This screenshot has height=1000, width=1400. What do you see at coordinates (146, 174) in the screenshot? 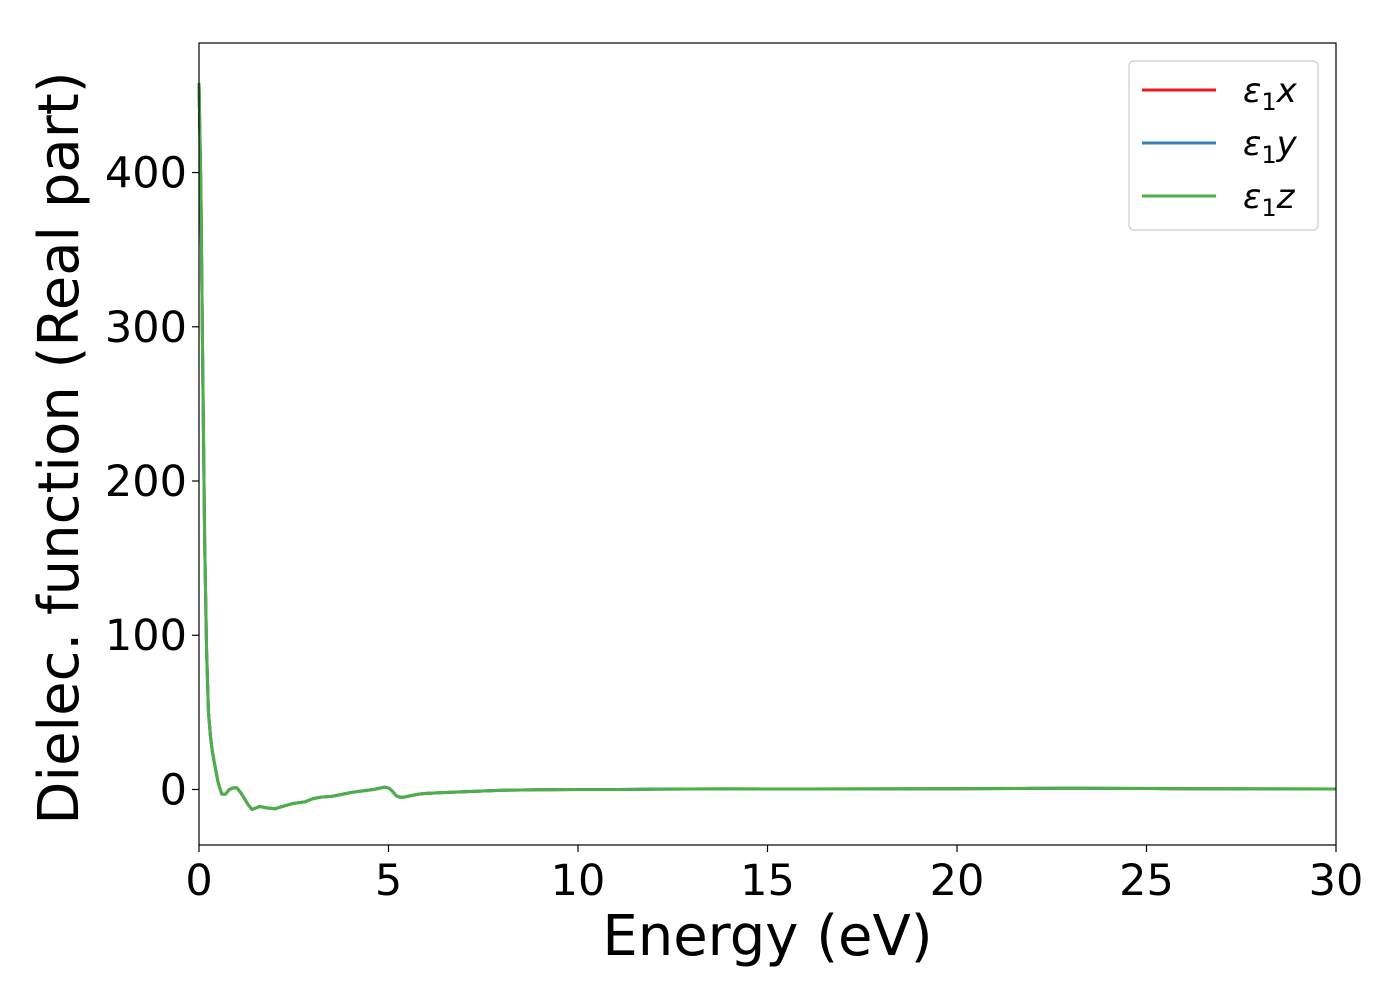
I see `y-tick-label: 400` at bounding box center [146, 174].